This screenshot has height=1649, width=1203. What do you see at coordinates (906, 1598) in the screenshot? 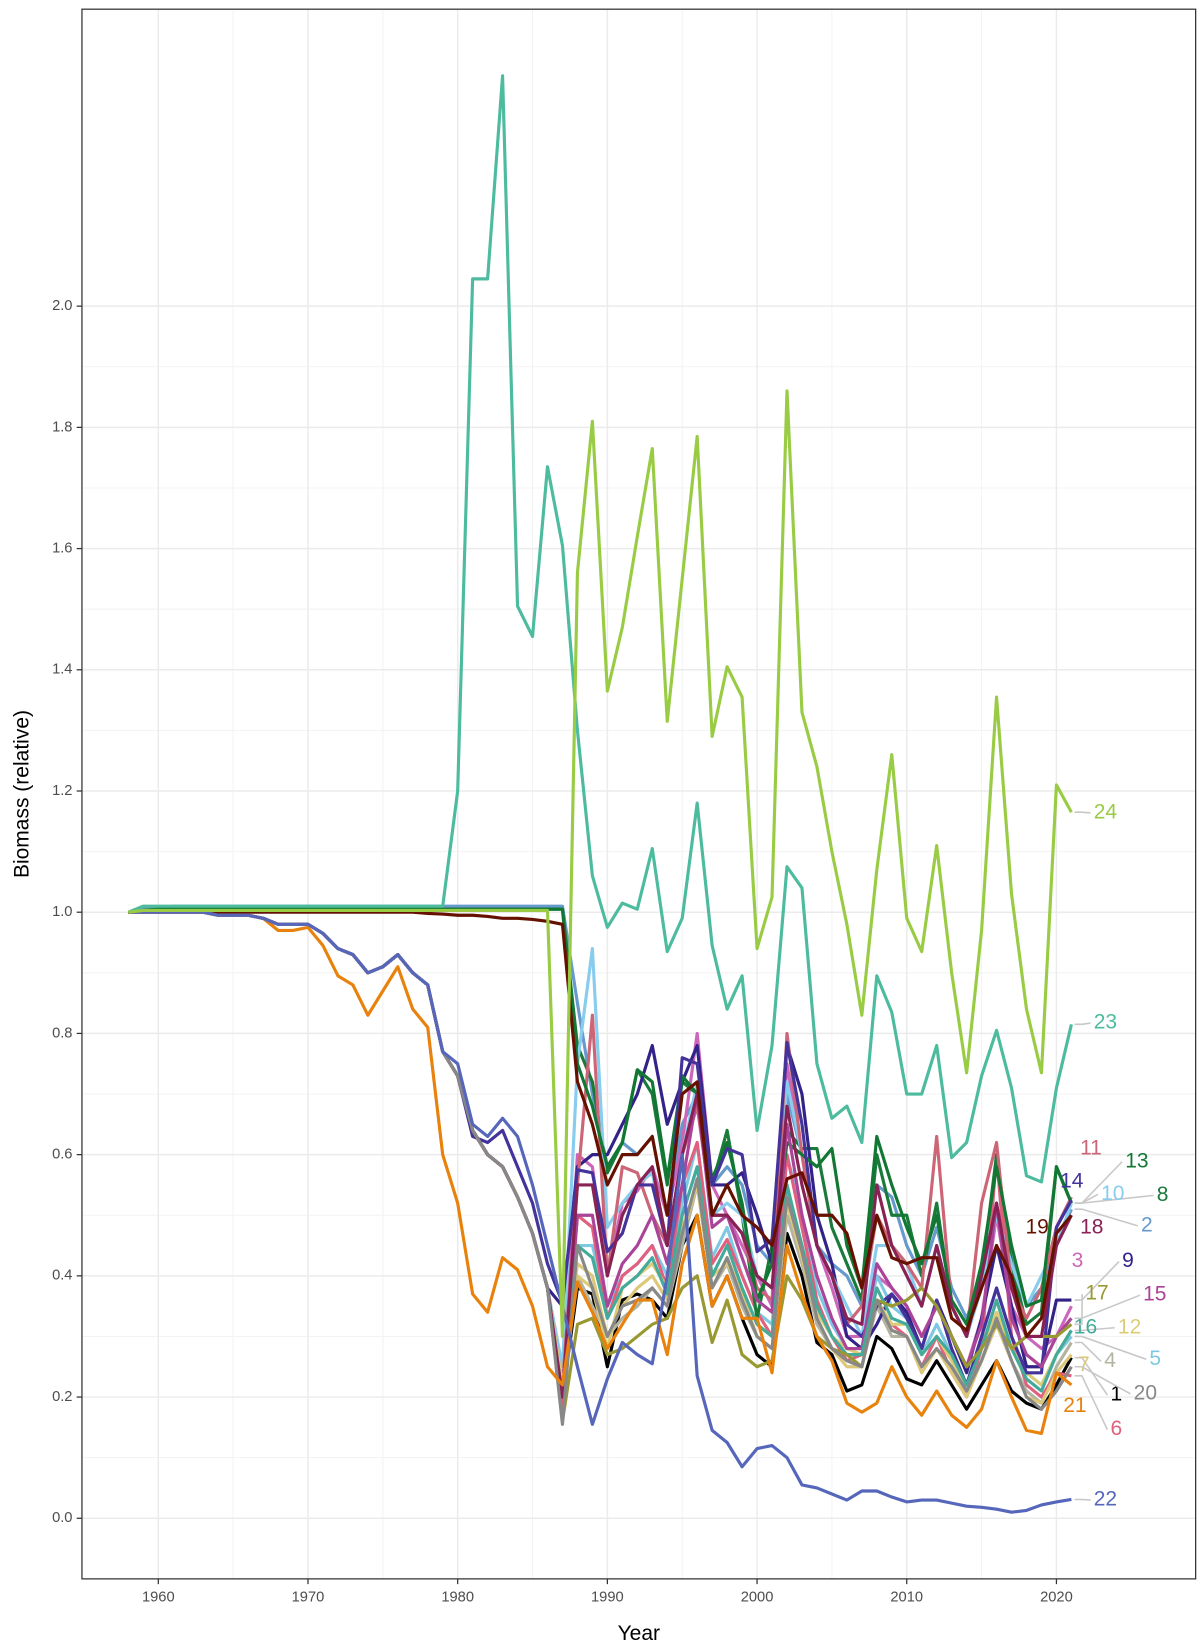
I see `x-tick-label: 2010` at bounding box center [906, 1598].